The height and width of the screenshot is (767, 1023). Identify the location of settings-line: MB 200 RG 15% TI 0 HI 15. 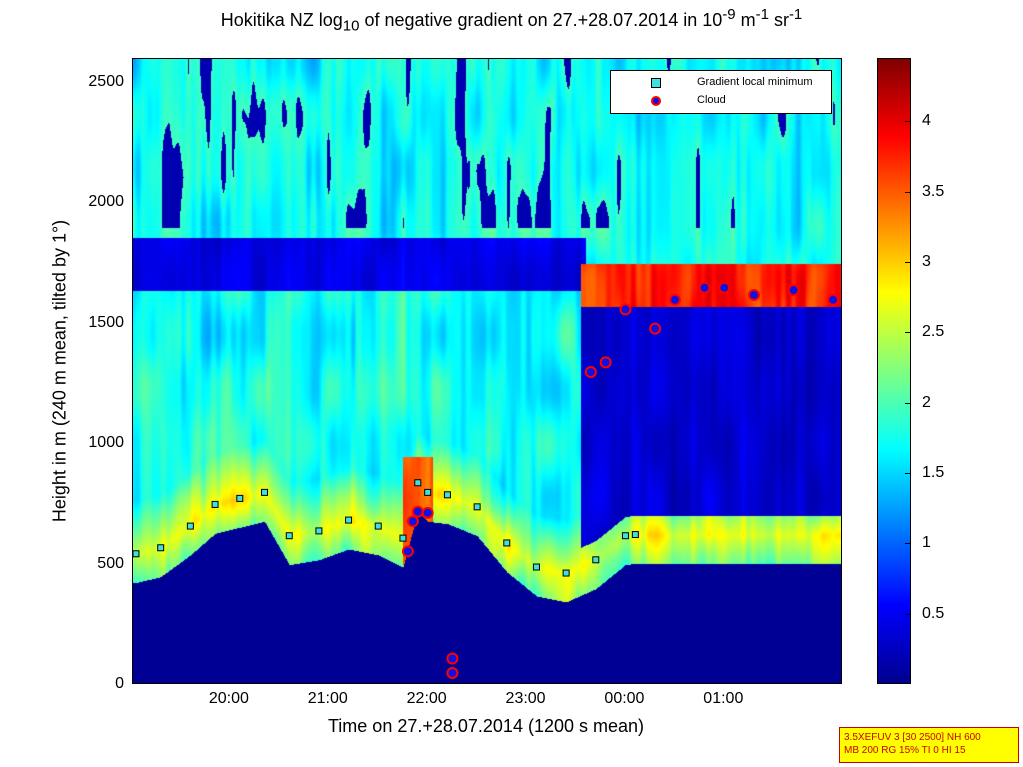
(905, 750).